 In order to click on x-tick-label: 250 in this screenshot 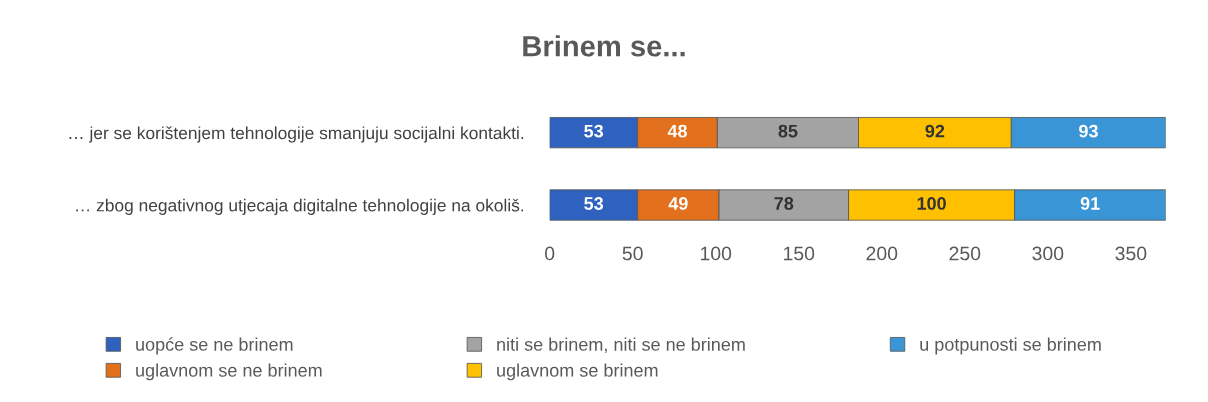, I will do `click(965, 253)`.